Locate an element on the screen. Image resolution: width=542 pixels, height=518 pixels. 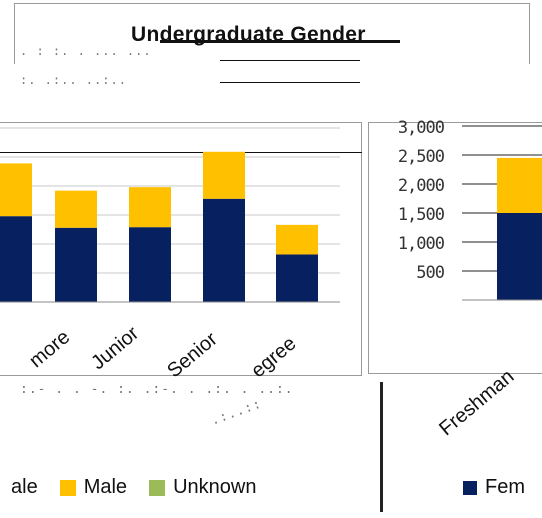
y-tick-label: 1,000 is located at coordinates (421, 244).